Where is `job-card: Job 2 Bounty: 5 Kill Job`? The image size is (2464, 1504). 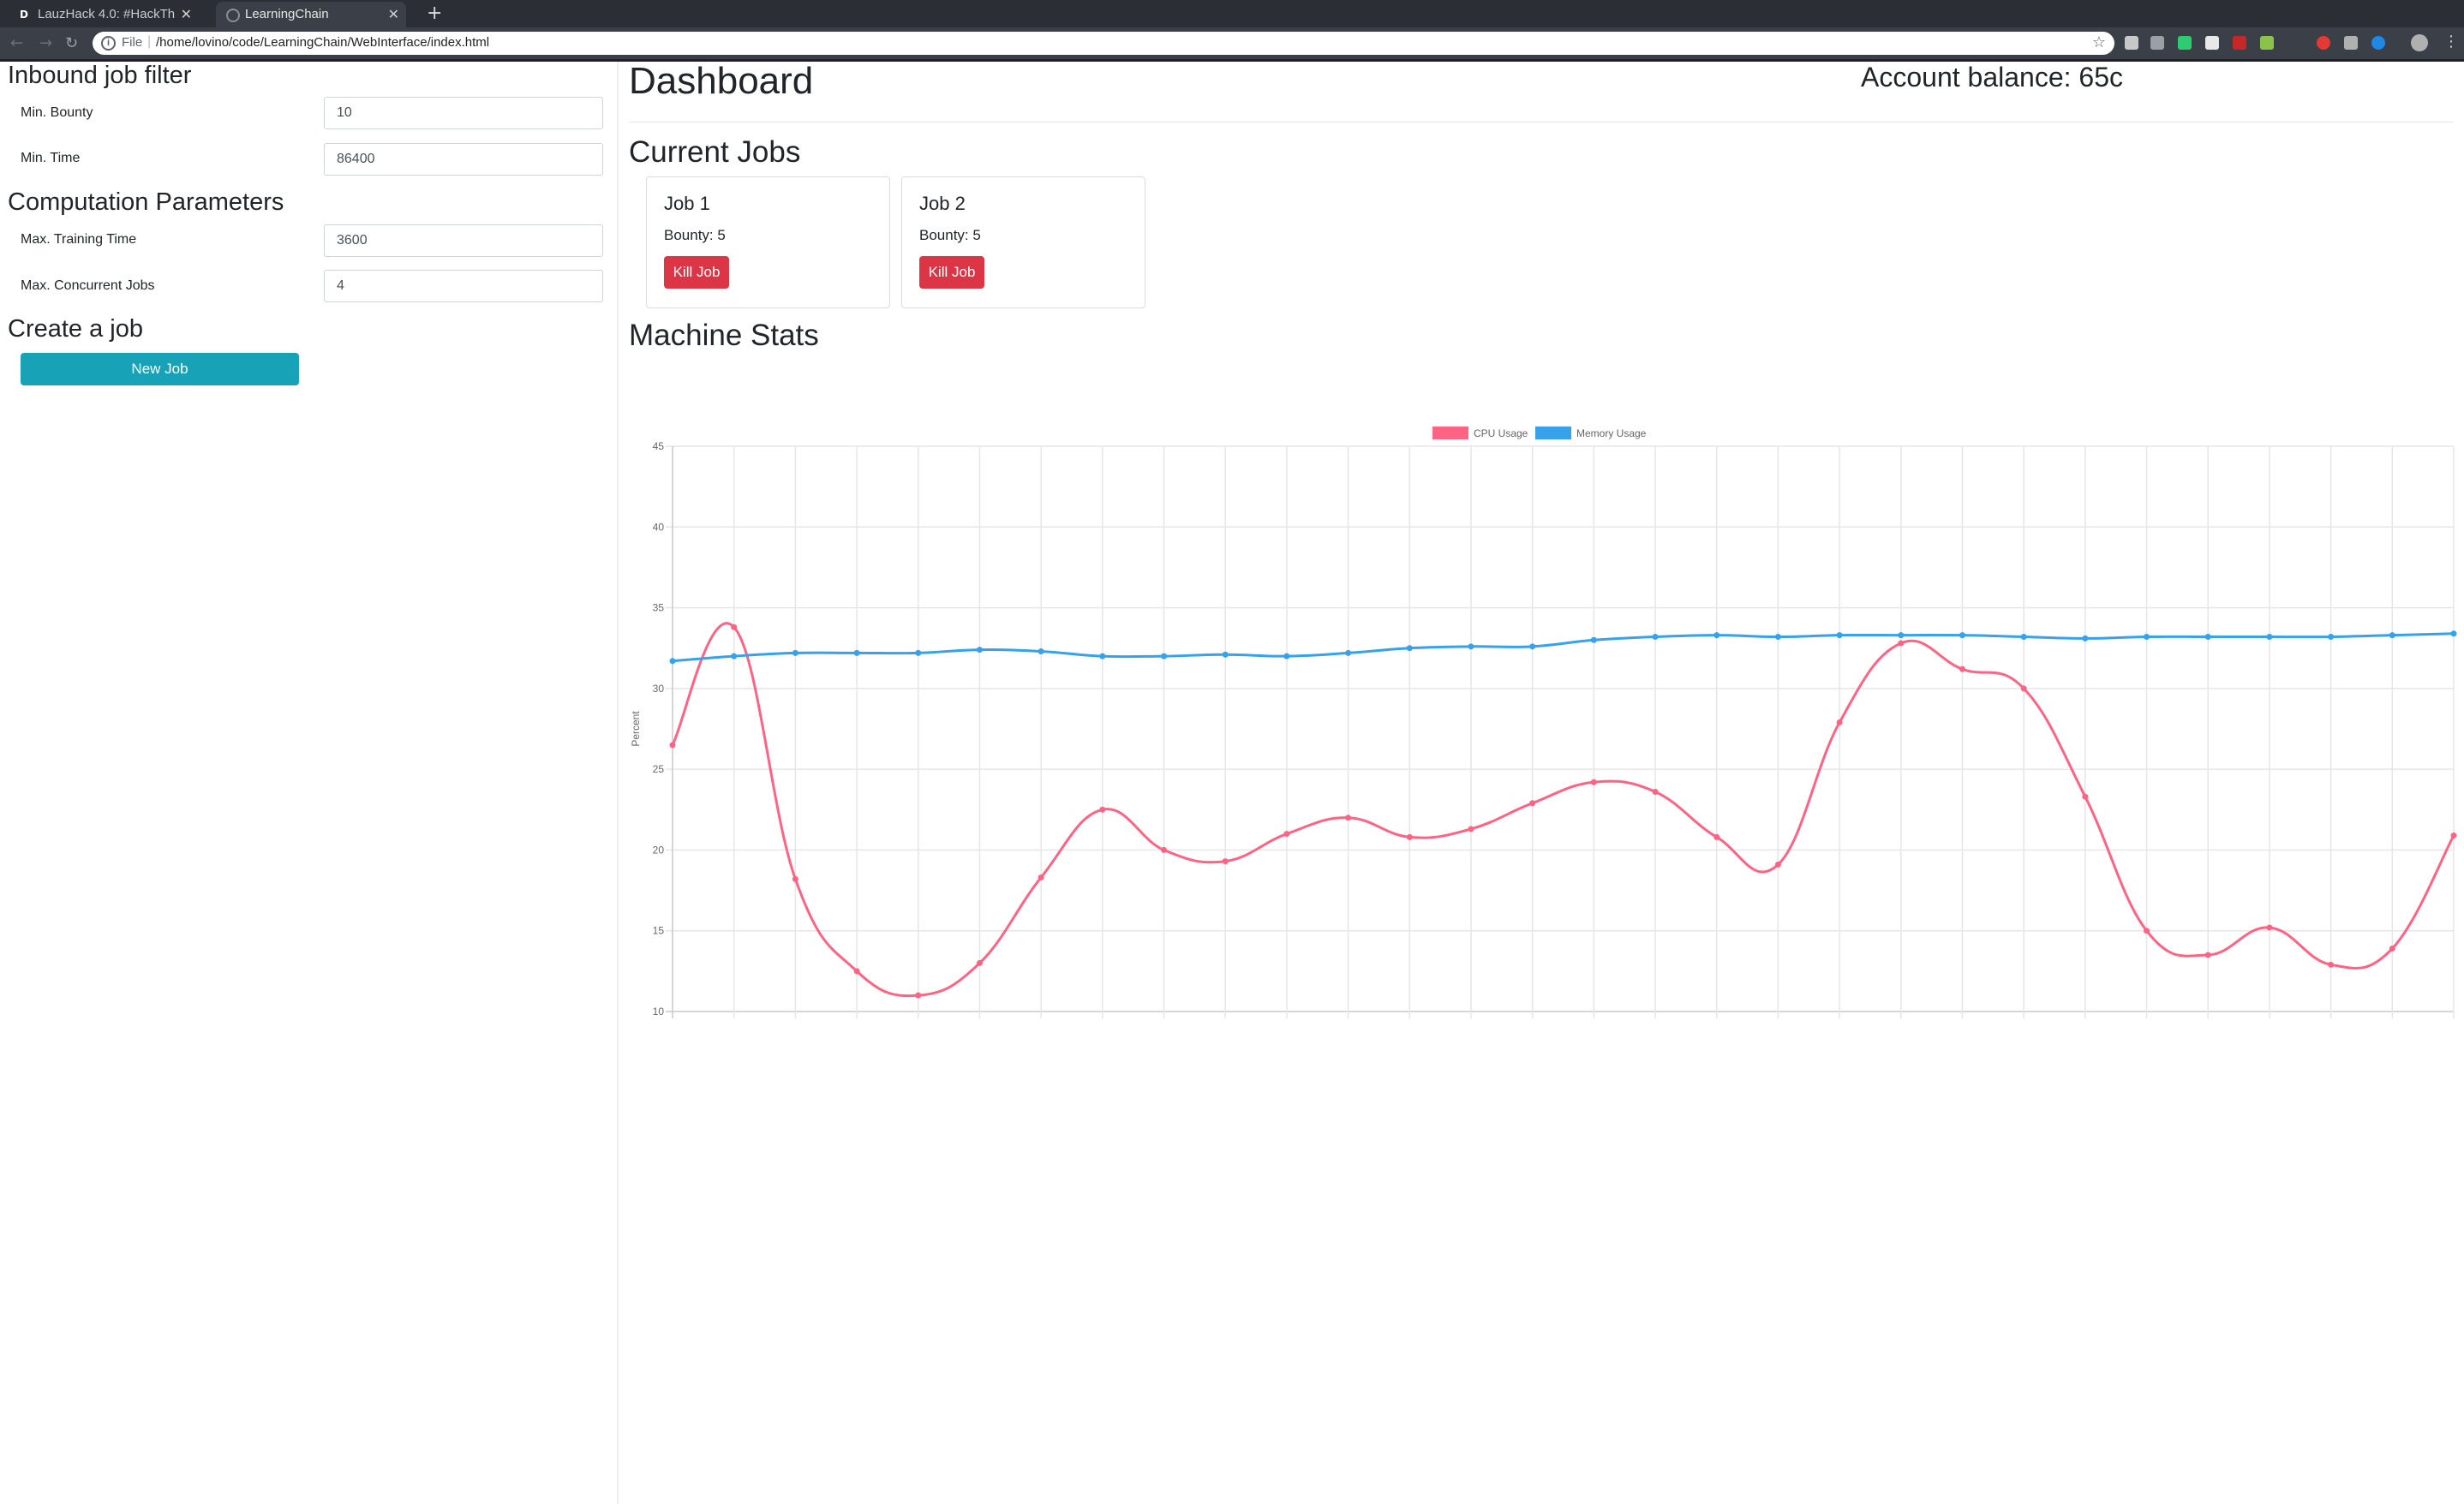 job-card: Job 2 Bounty: 5 Kill Job is located at coordinates (1023, 242).